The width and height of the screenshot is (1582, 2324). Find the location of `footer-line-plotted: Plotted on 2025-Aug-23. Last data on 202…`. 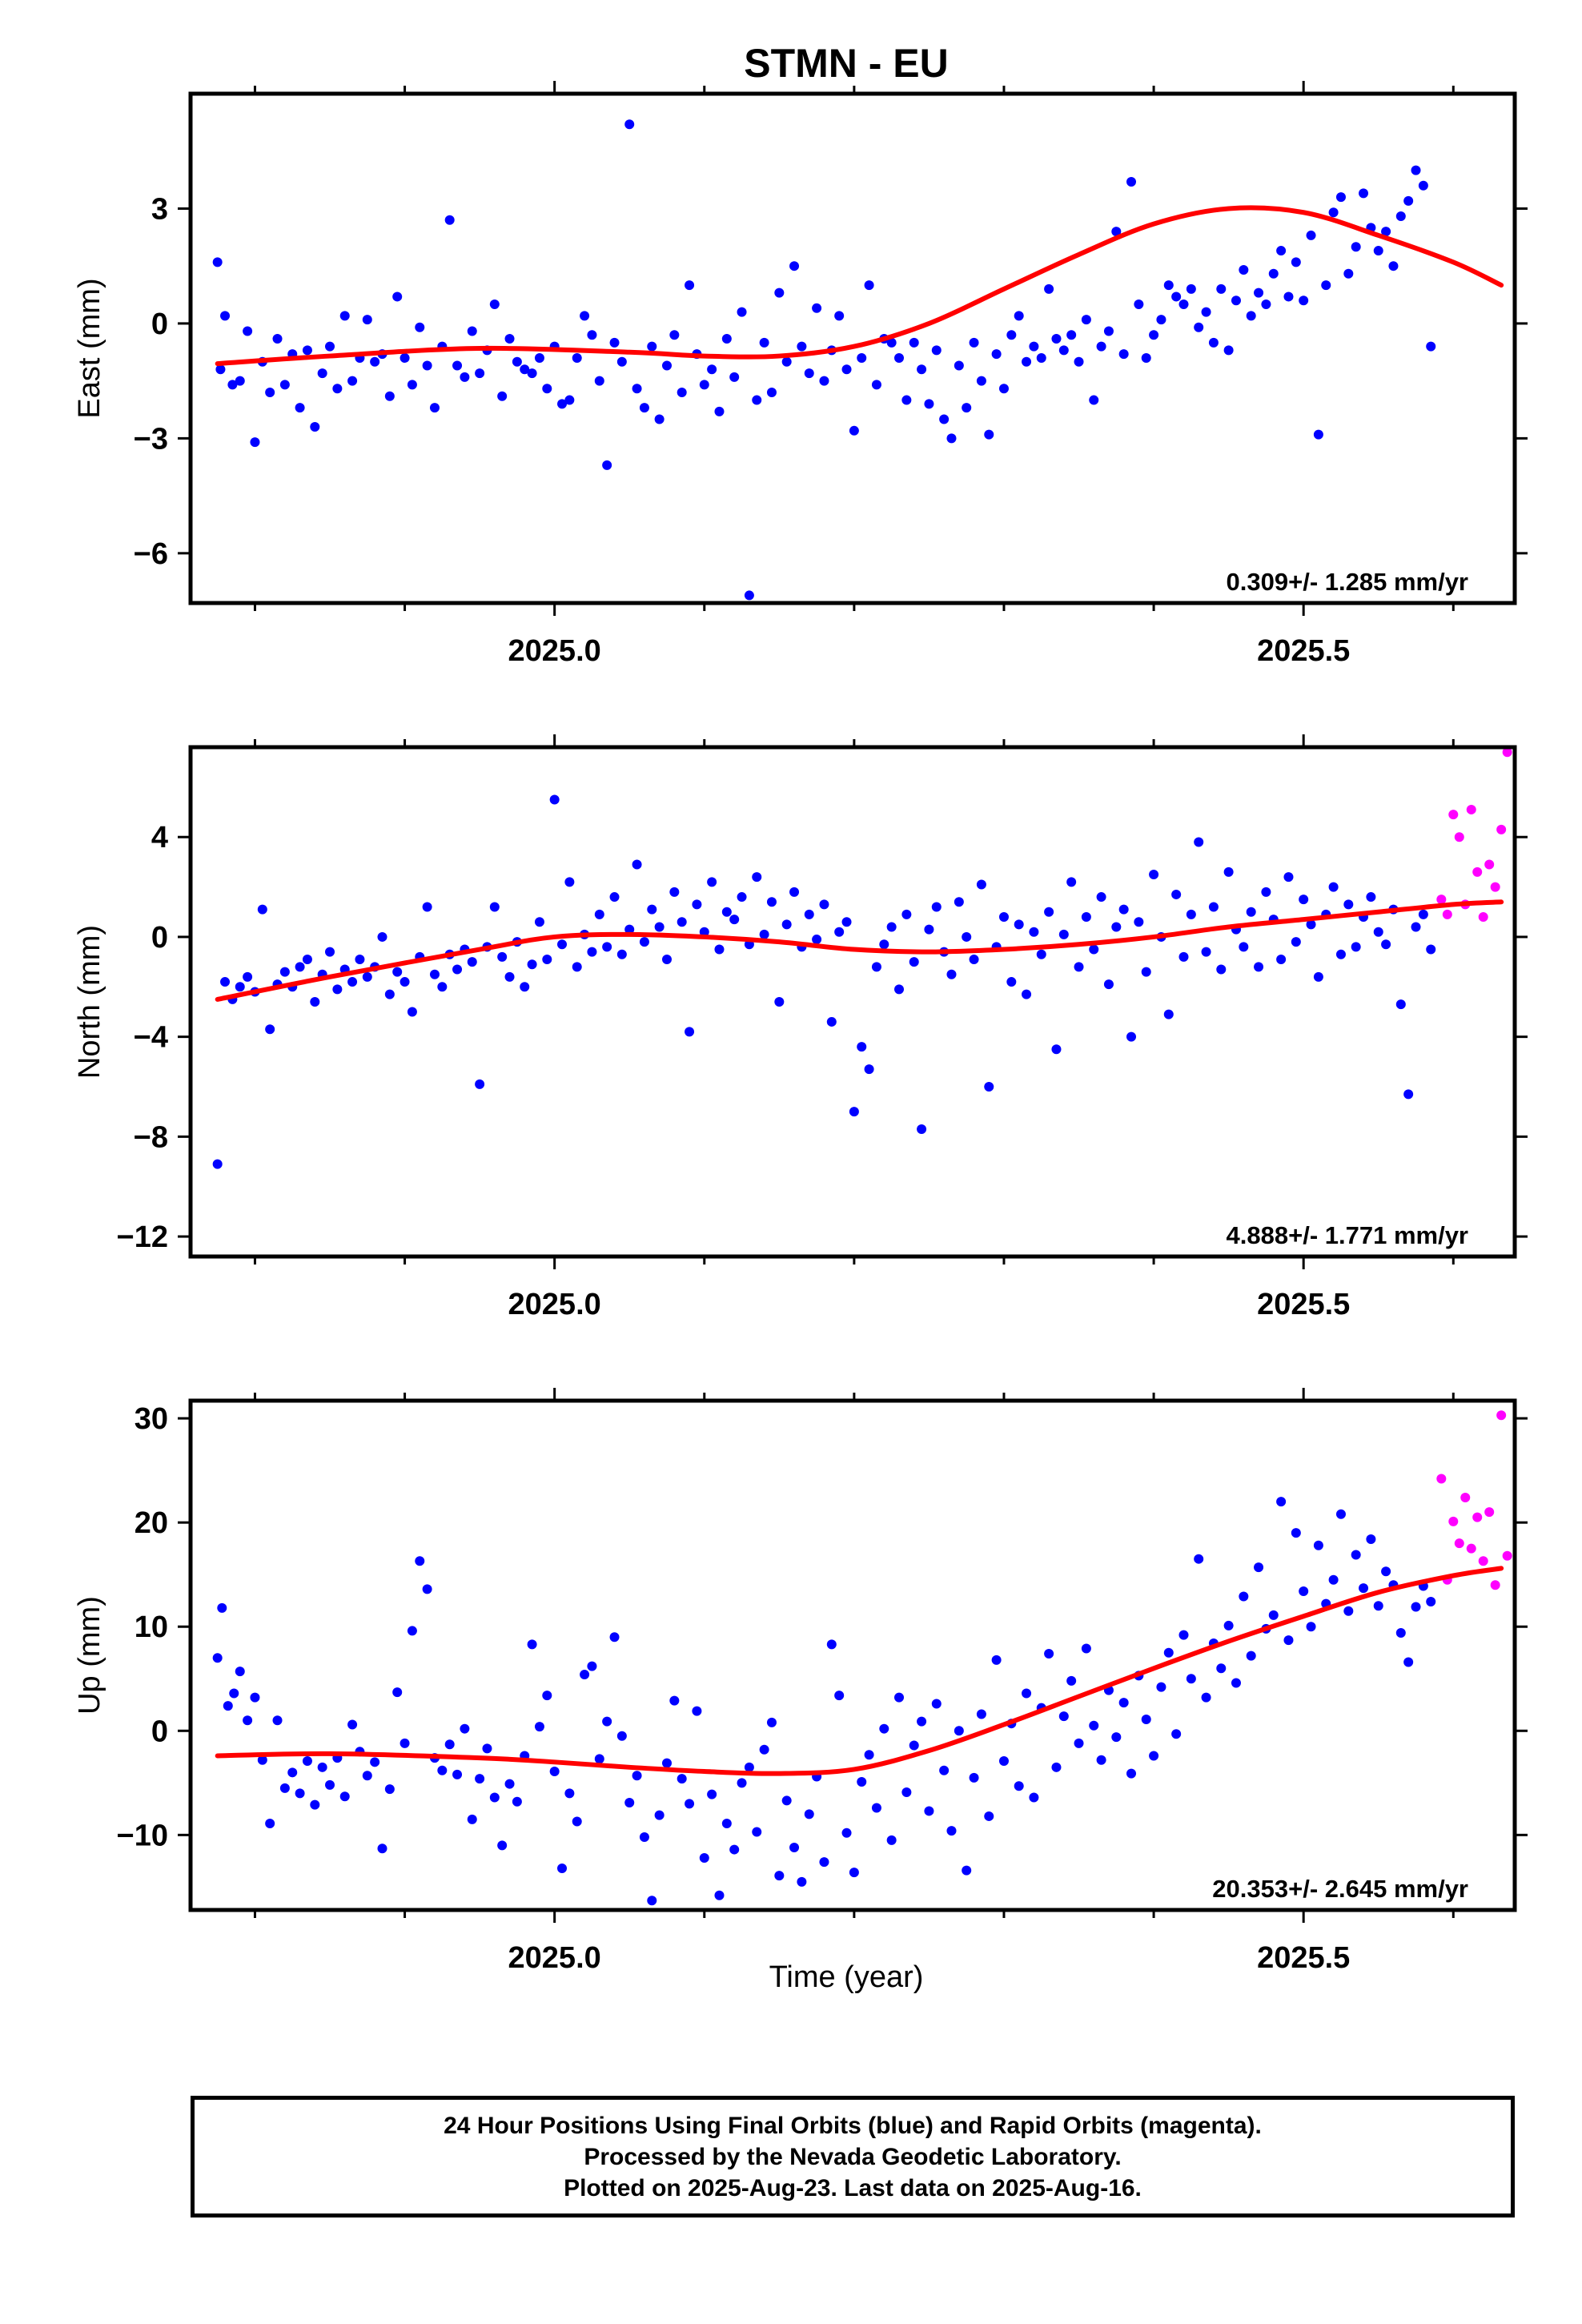

footer-line-plotted: Plotted on 2025-Aug-23. Last data on 202… is located at coordinates (853, 2187).